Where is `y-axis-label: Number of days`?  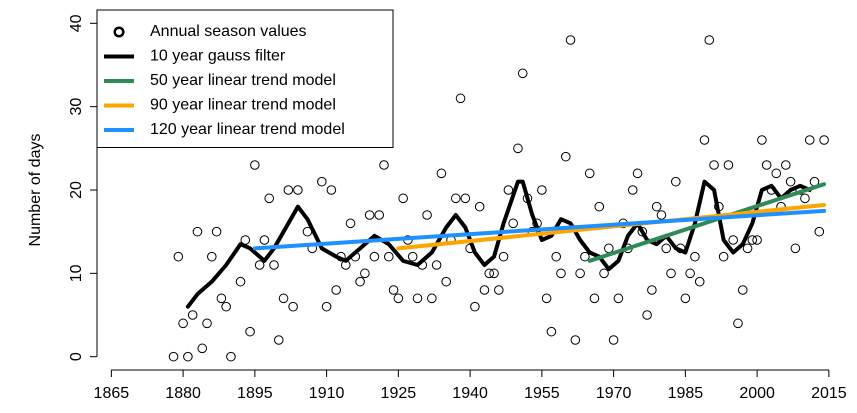
y-axis-label: Number of days is located at coordinates (35, 190).